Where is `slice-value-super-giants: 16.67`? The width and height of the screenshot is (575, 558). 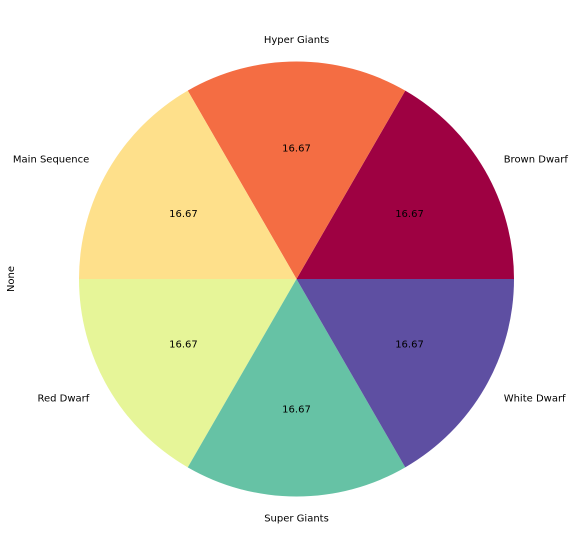
slice-value-super-giants: 16.67 is located at coordinates (296, 410).